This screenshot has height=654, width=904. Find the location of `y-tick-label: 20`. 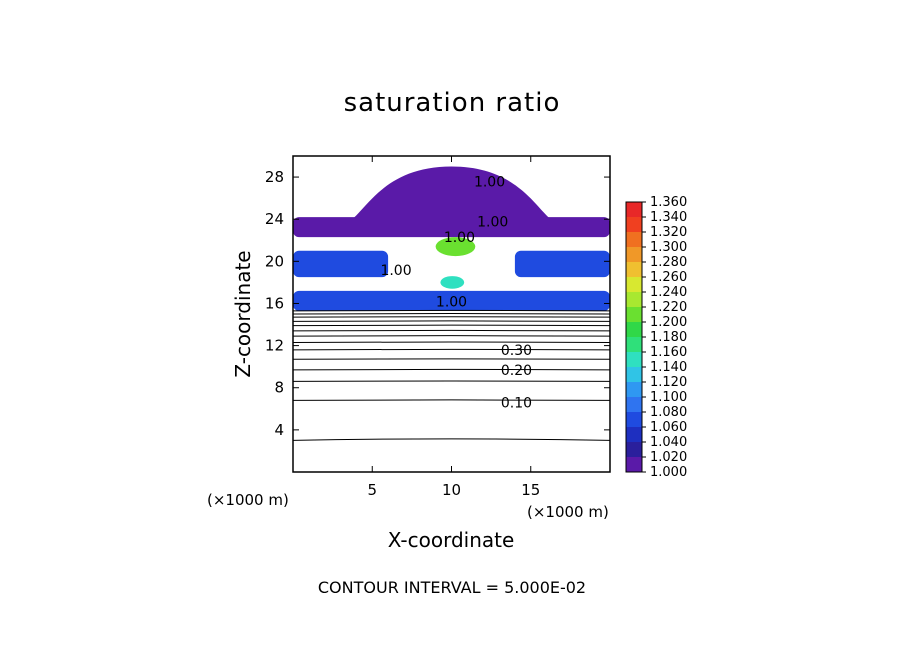

y-tick-label: 20 is located at coordinates (274, 261).